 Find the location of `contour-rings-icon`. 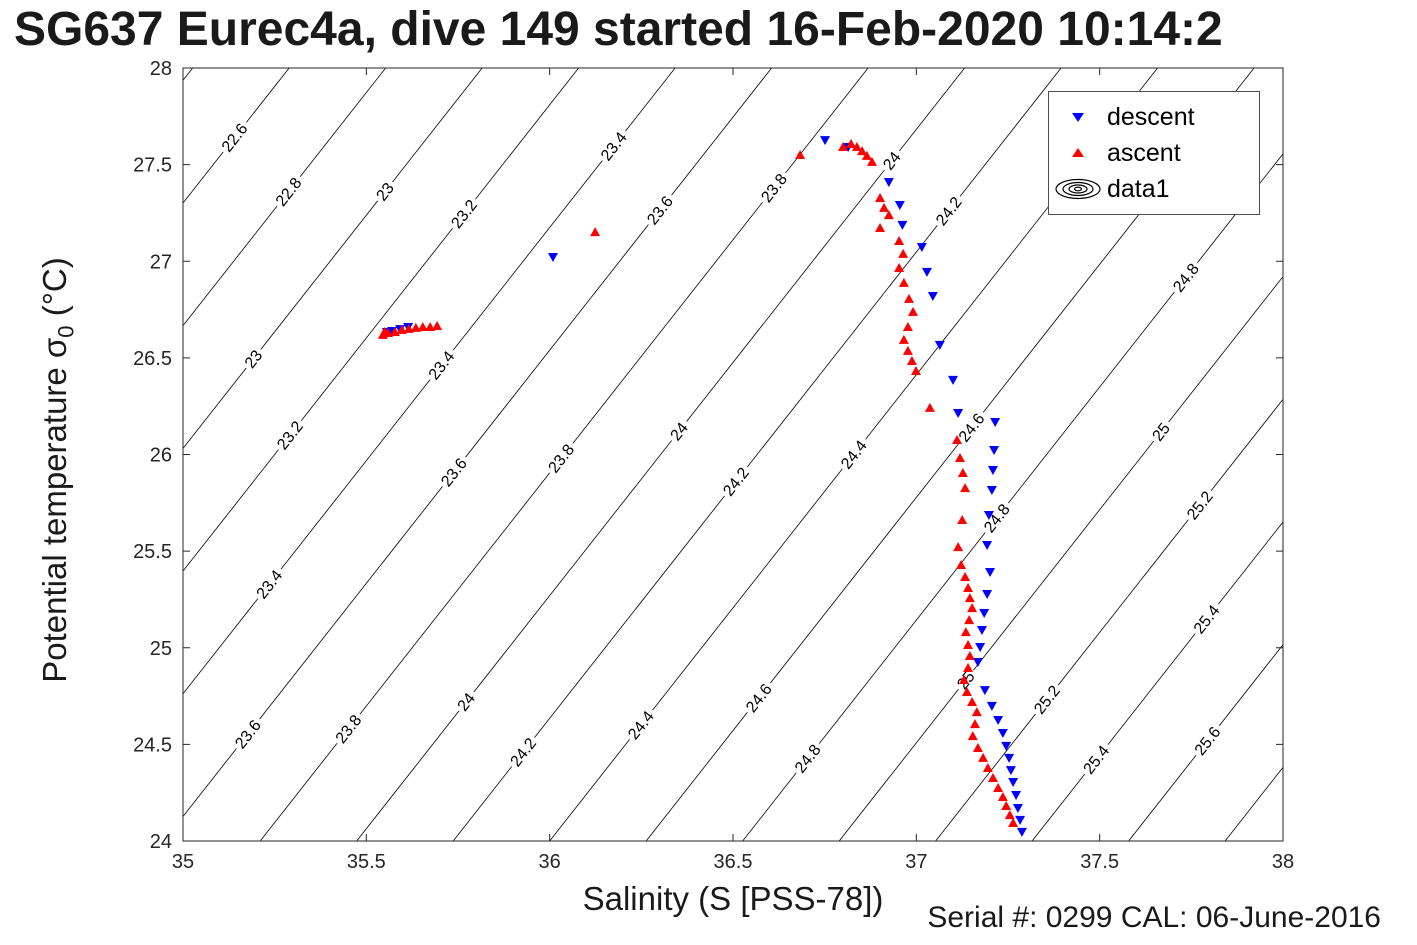

contour-rings-icon is located at coordinates (1078, 189).